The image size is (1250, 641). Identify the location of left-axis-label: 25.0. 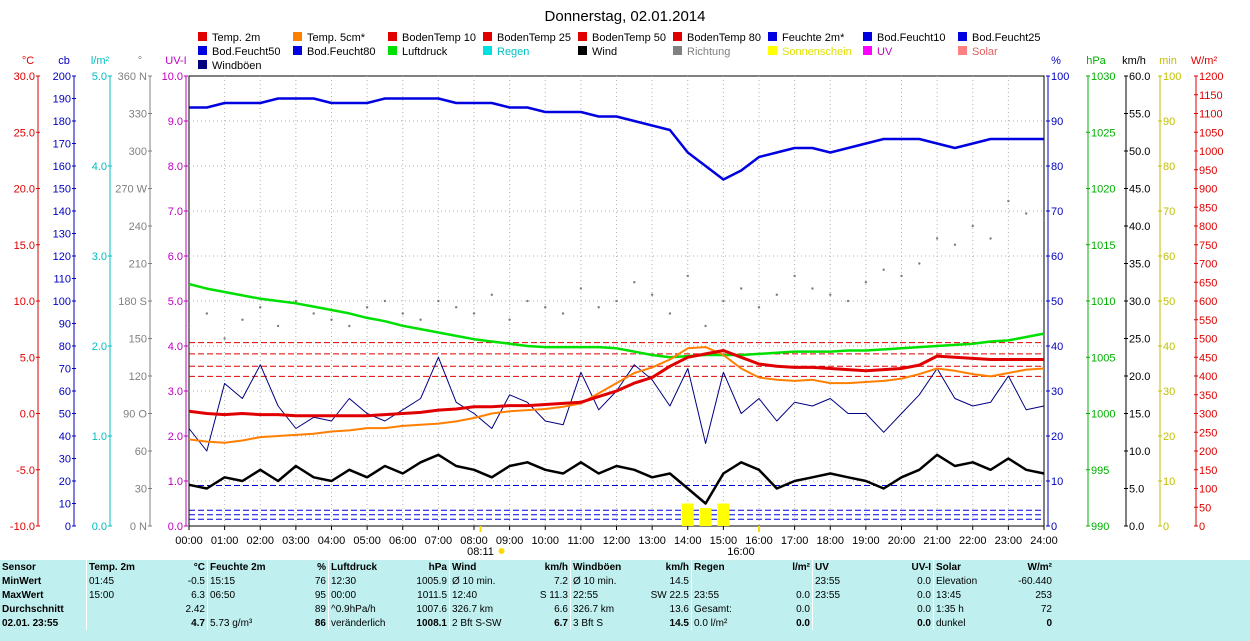
(24, 133).